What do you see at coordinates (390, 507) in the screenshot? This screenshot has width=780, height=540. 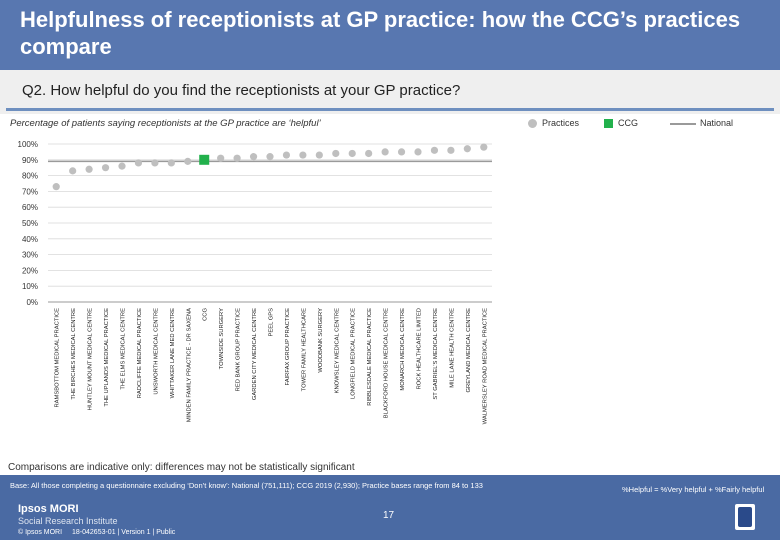 I see `footer-bar` at bounding box center [390, 507].